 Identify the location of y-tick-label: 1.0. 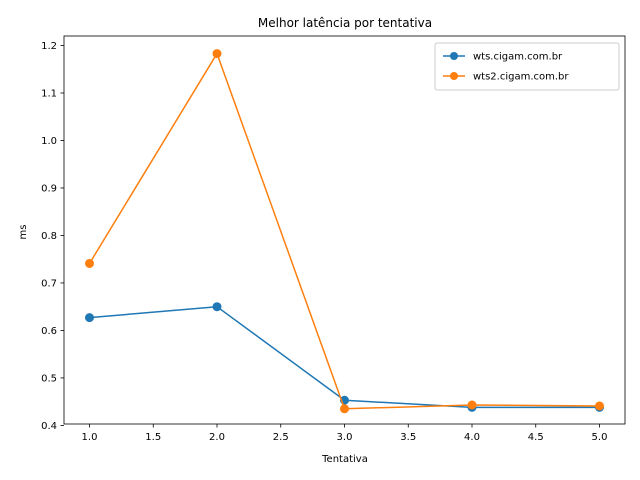
(49, 141).